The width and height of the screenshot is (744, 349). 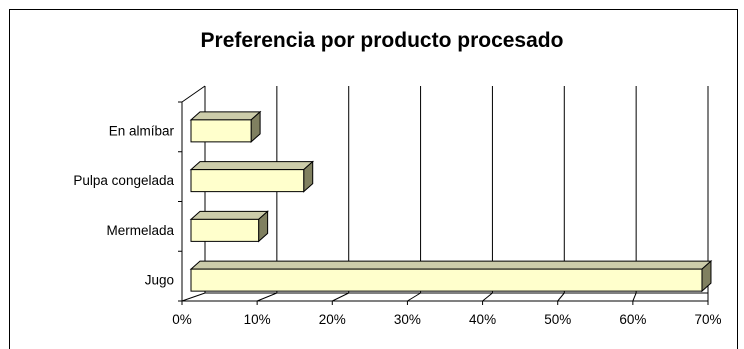 What do you see at coordinates (482, 319) in the screenshot?
I see `x-tick-label: 40%` at bounding box center [482, 319].